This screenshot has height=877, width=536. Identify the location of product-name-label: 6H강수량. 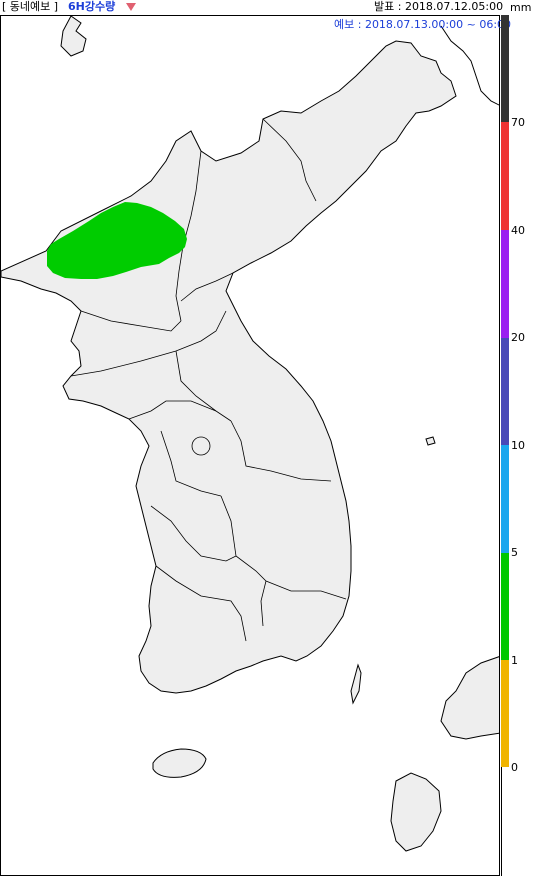
(92, 6).